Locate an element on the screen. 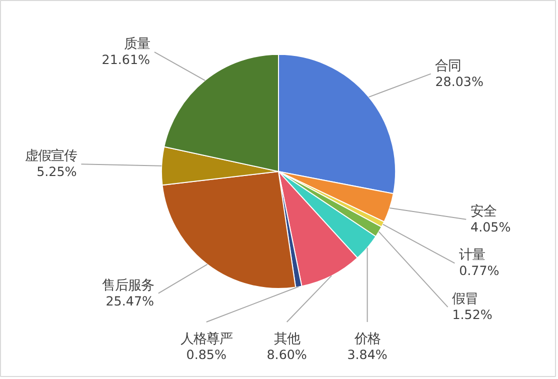 This screenshot has height=379, width=558. slice-label: 其他 is located at coordinates (287, 339).